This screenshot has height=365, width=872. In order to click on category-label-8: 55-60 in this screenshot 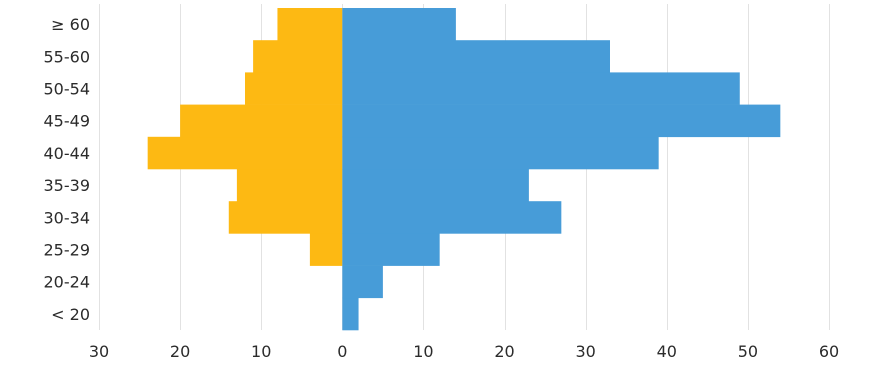, I will do `click(67, 56)`.